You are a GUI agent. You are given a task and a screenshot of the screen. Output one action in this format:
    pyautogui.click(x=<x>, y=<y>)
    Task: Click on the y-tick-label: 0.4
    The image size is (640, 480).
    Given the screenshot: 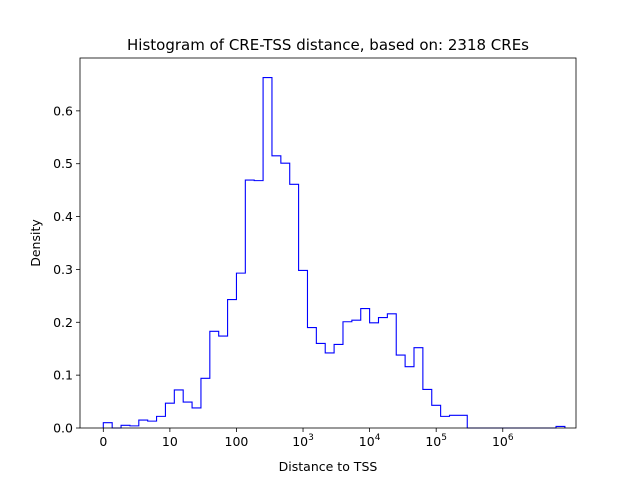 What is the action you would take?
    pyautogui.click(x=63, y=216)
    